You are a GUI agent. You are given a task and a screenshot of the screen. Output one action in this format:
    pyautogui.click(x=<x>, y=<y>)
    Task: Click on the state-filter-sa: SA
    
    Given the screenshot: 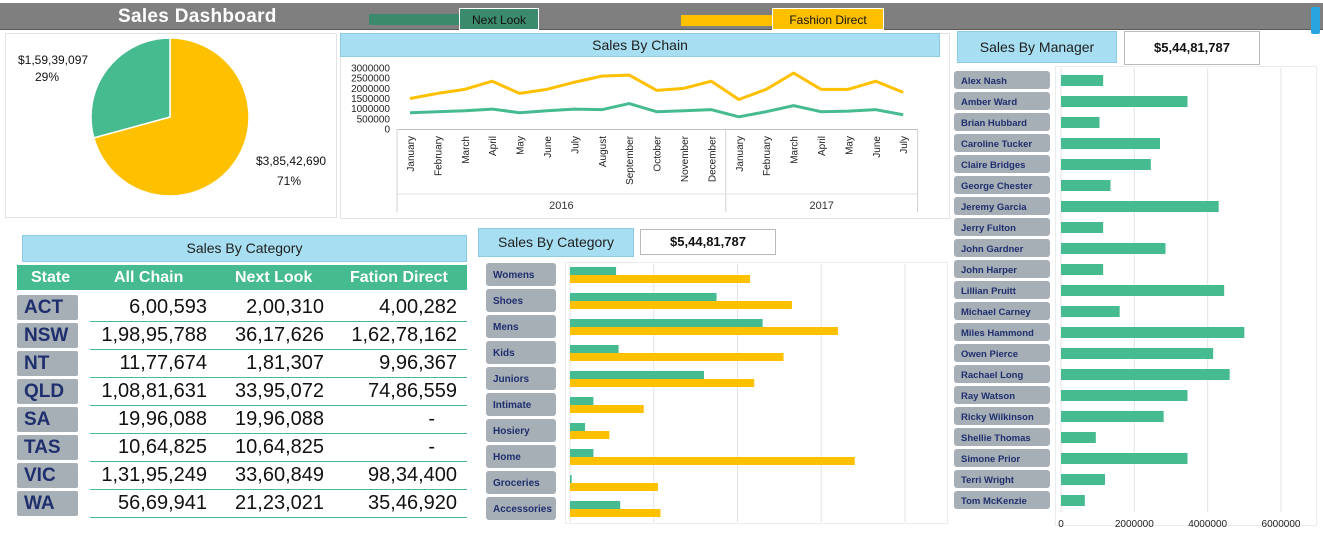 What is the action you would take?
    pyautogui.click(x=47, y=419)
    